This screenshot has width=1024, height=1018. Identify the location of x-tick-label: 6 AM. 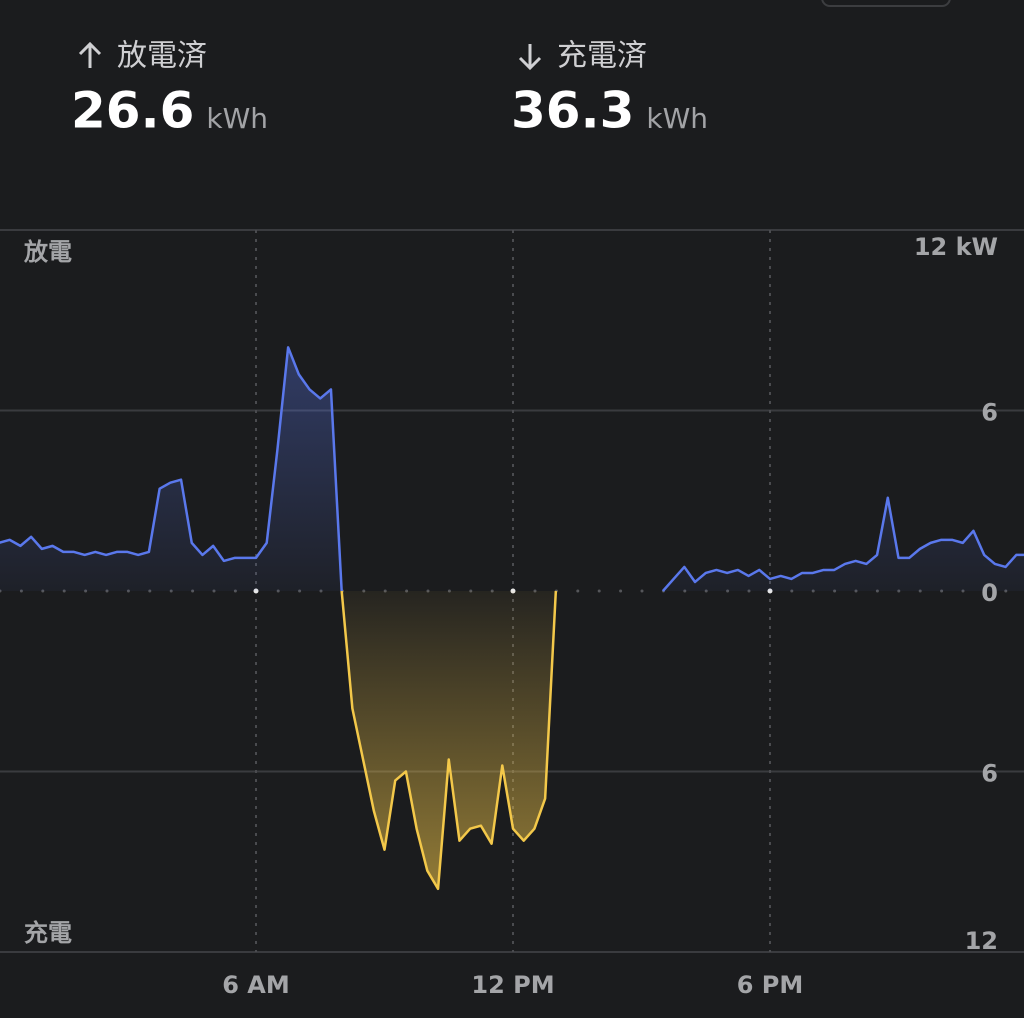
(256, 985).